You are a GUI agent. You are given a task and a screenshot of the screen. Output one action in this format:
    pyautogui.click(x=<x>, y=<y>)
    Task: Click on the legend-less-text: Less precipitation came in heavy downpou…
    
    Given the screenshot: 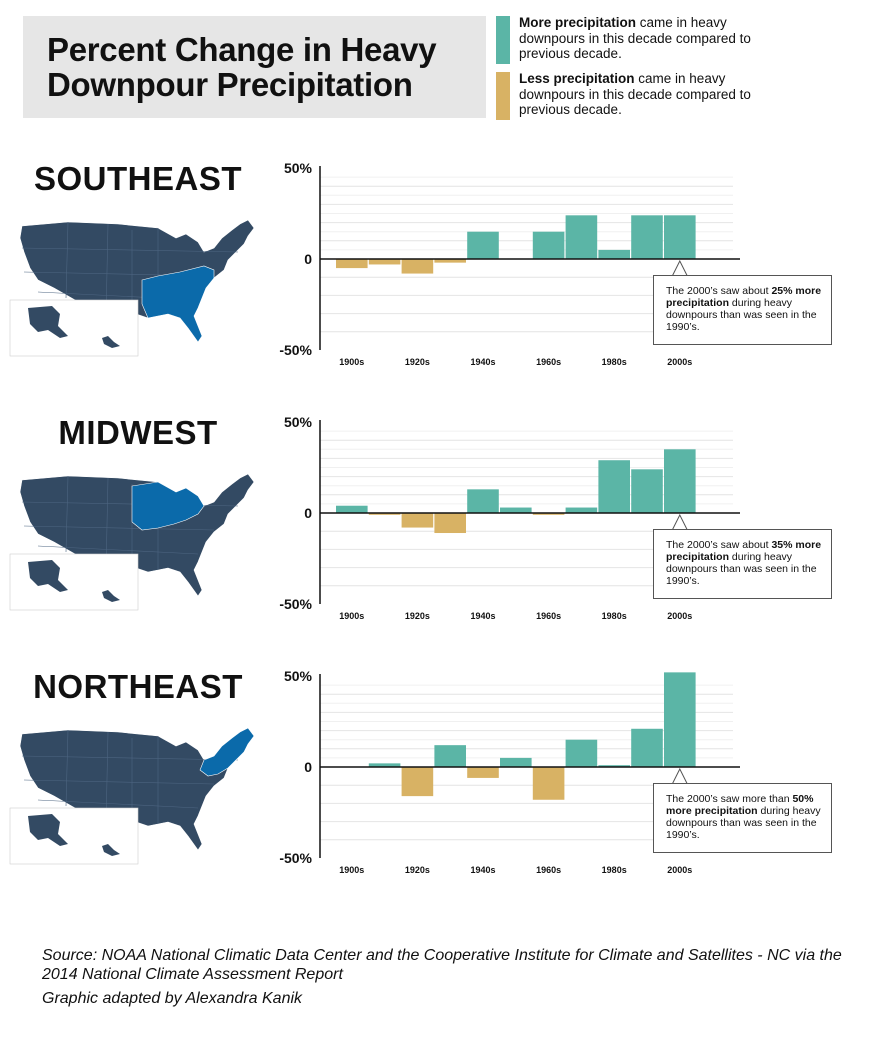 What is the action you would take?
    pyautogui.click(x=639, y=94)
    